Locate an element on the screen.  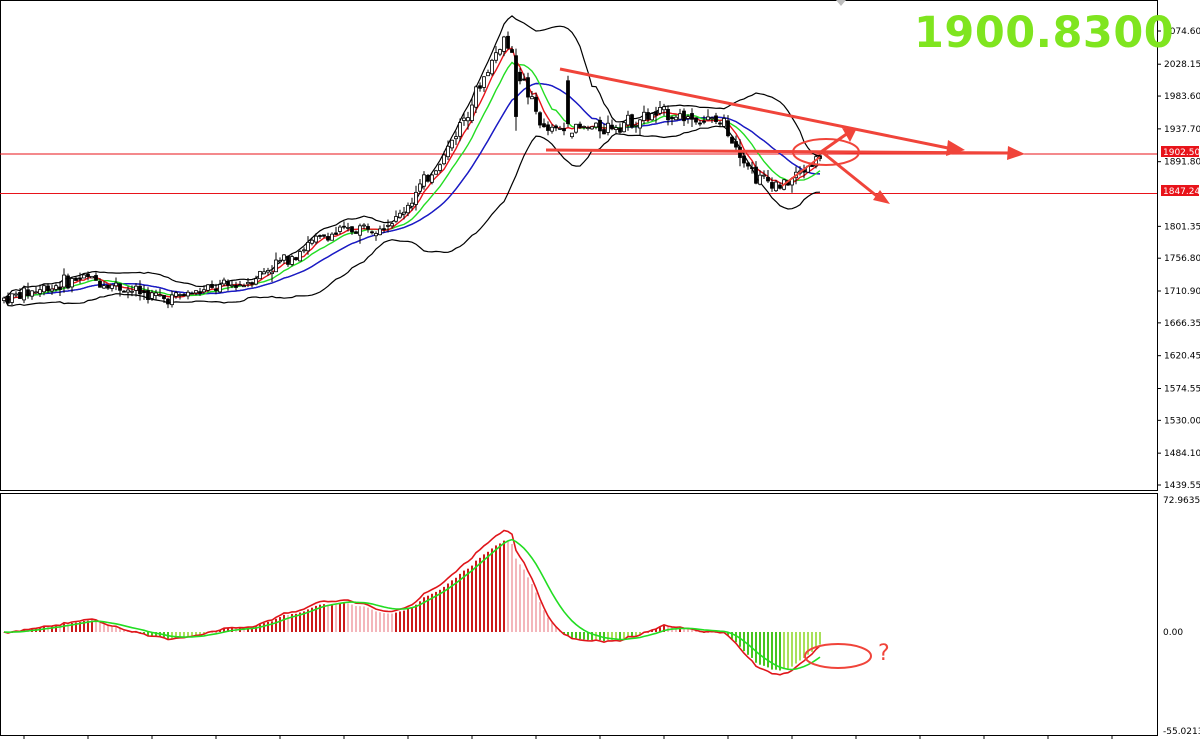
macd-panel is located at coordinates (437, 602).